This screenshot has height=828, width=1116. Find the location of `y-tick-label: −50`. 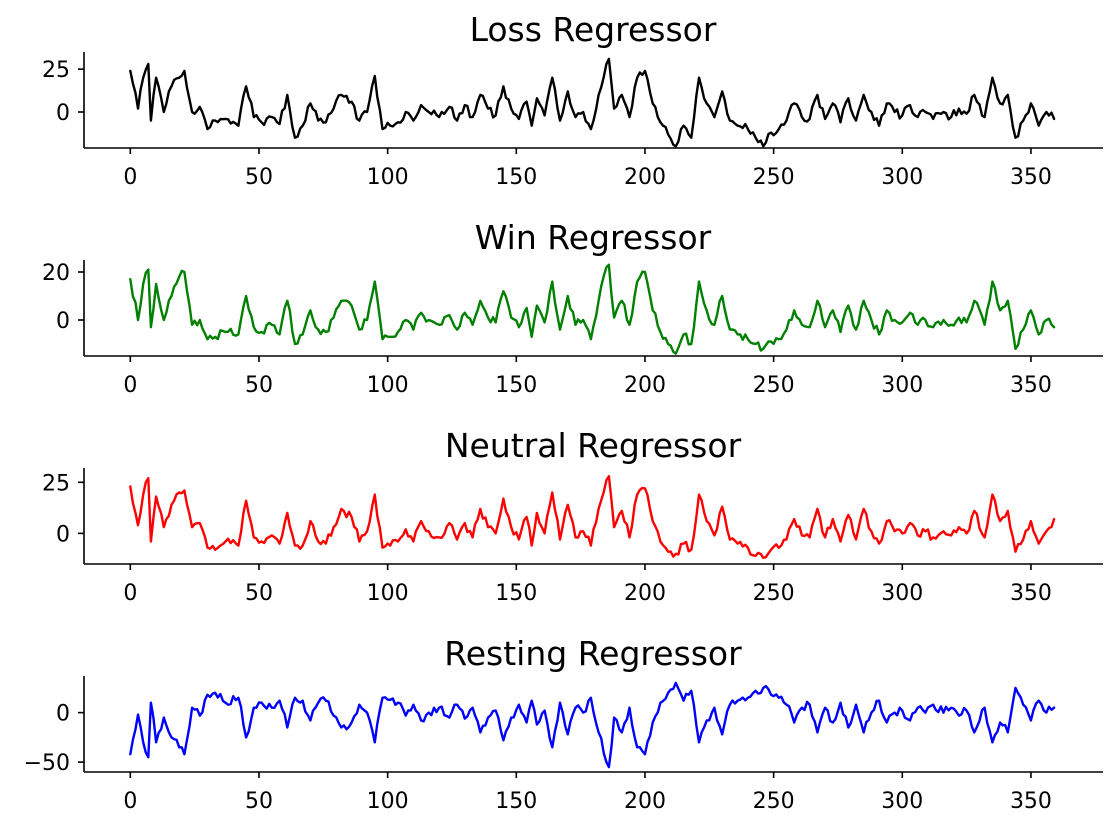

y-tick-label: −50 is located at coordinates (47, 763).